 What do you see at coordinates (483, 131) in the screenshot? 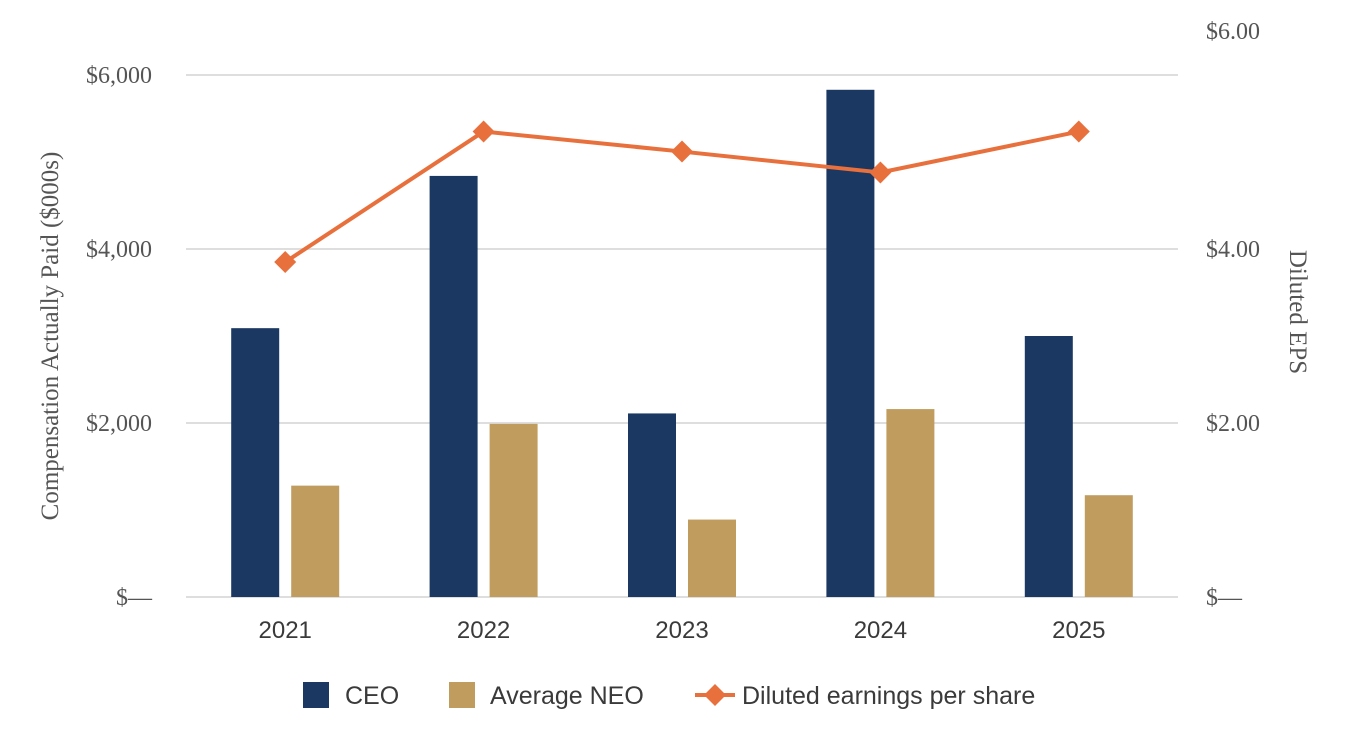
I see `eps-point-2022` at bounding box center [483, 131].